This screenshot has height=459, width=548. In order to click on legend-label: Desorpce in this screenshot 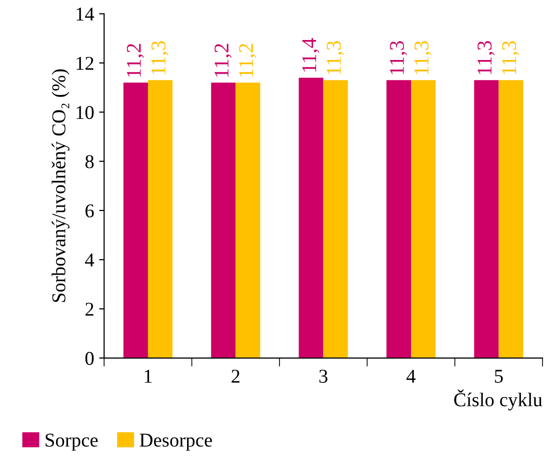, I will do `click(176, 442)`.